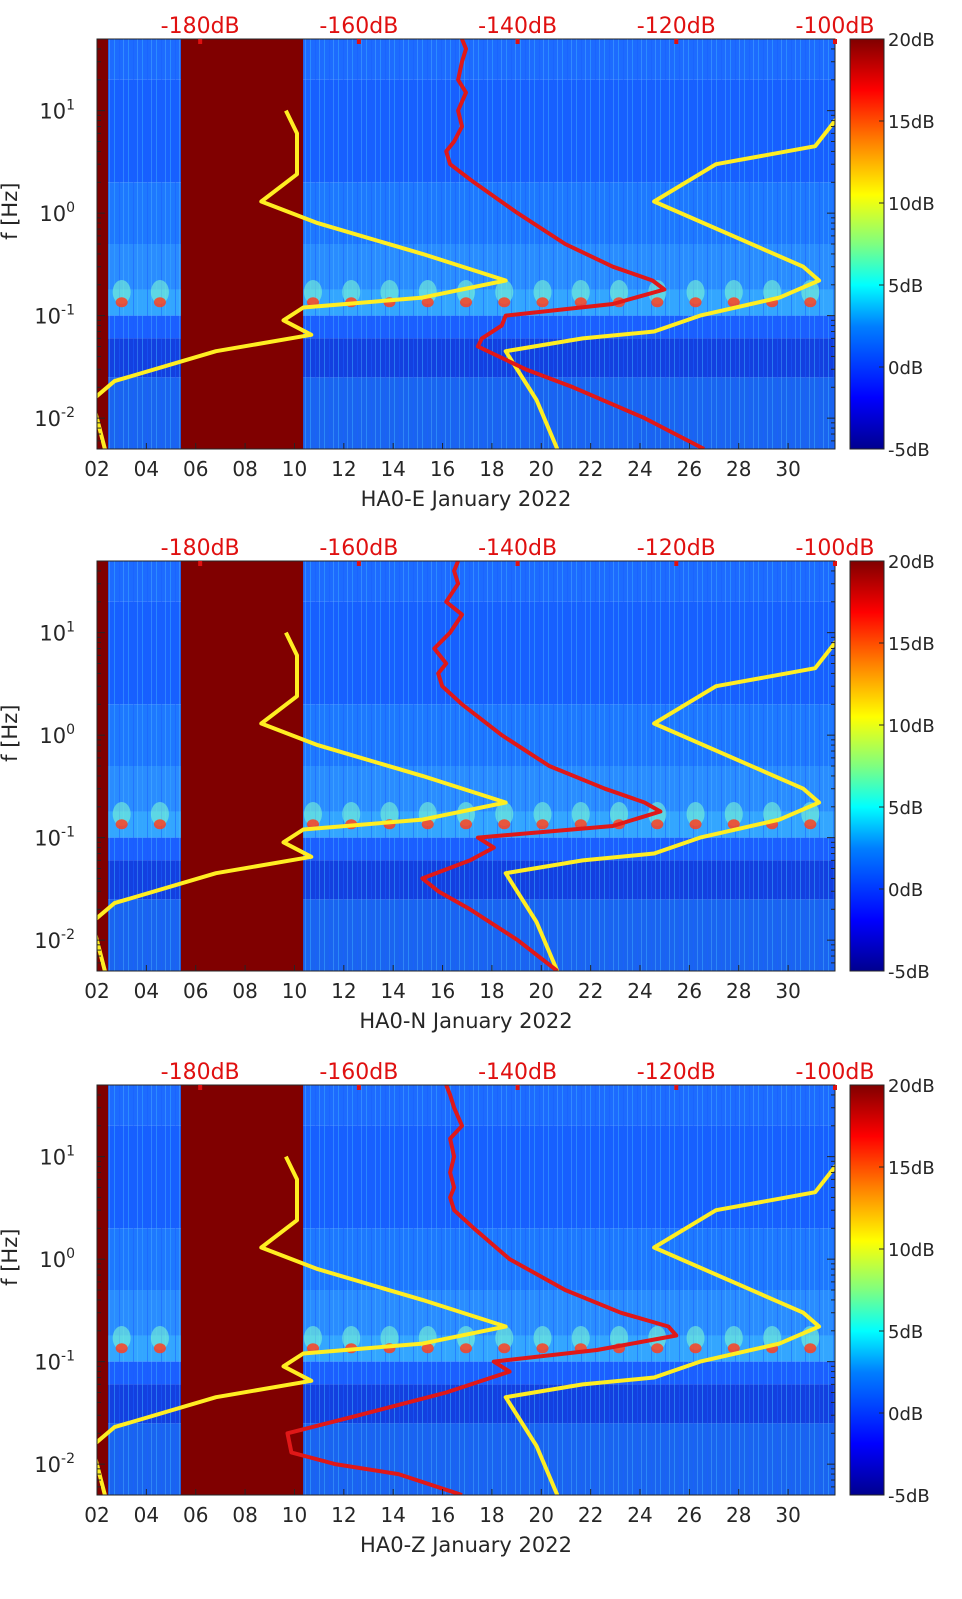 The height and width of the screenshot is (1599, 962). Describe the element at coordinates (68, 935) in the screenshot. I see `y-tick-exponent: -2` at that location.